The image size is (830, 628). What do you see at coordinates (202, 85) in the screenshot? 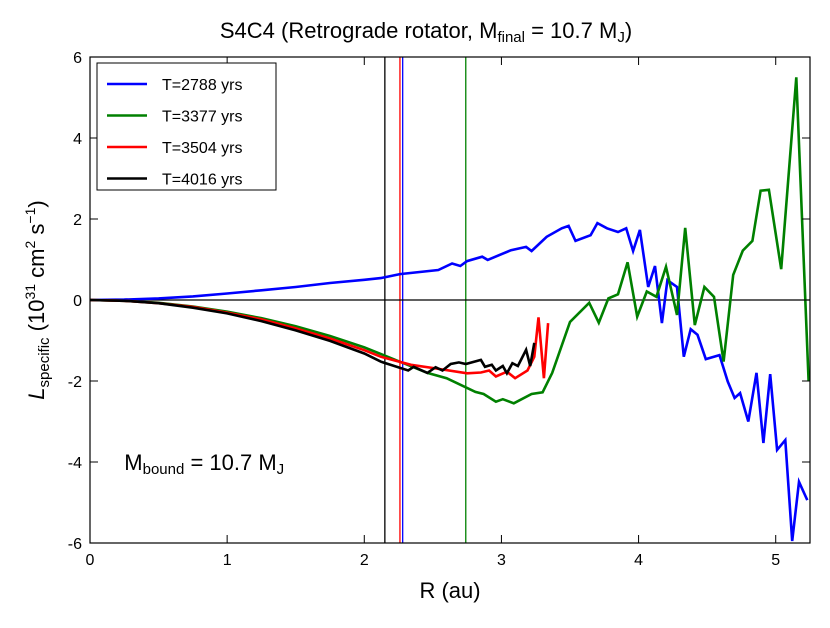
I see `legend-label: T=2788 yrs` at bounding box center [202, 85].